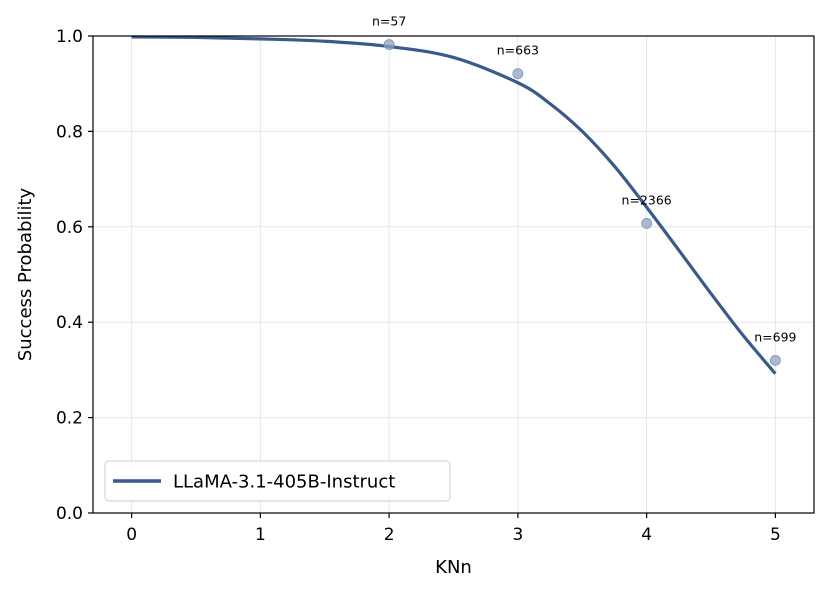 The image size is (830, 594). What do you see at coordinates (775, 336) in the screenshot?
I see `data-point-label: n=699` at bounding box center [775, 336].